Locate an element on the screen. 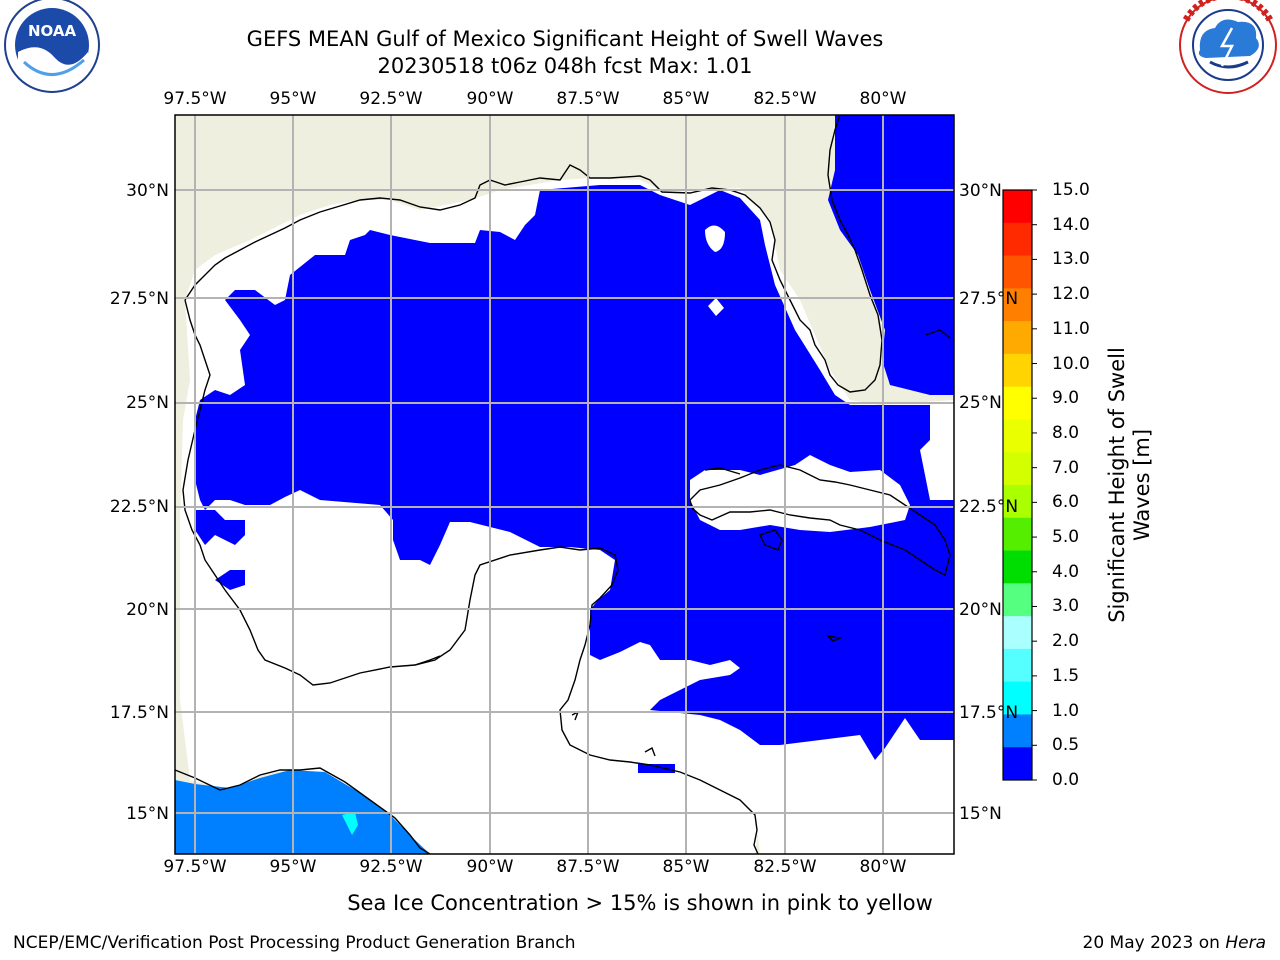 Image resolution: width=1280 pixels, height=960 pixels. lat-label-left: 25°N is located at coordinates (147, 403).